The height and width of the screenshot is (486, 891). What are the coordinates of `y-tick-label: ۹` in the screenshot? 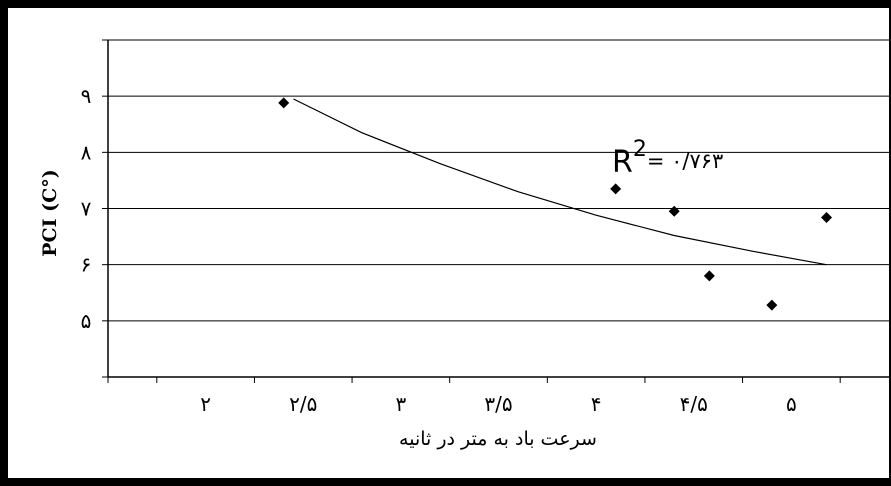 It's located at (86, 96).